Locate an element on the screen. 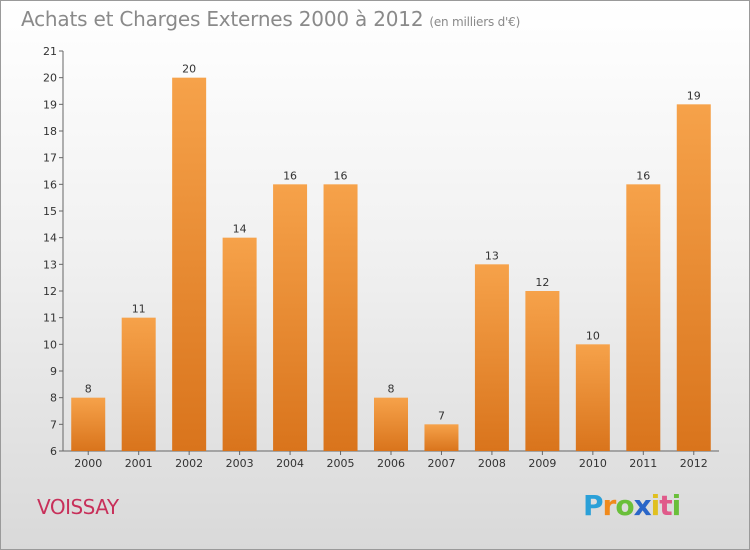 The width and height of the screenshot is (750, 550). y-tick-label: 9 is located at coordinates (53, 371).